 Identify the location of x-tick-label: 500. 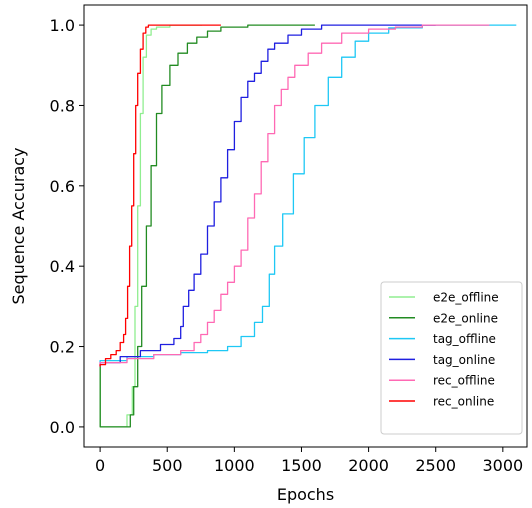
(167, 465).